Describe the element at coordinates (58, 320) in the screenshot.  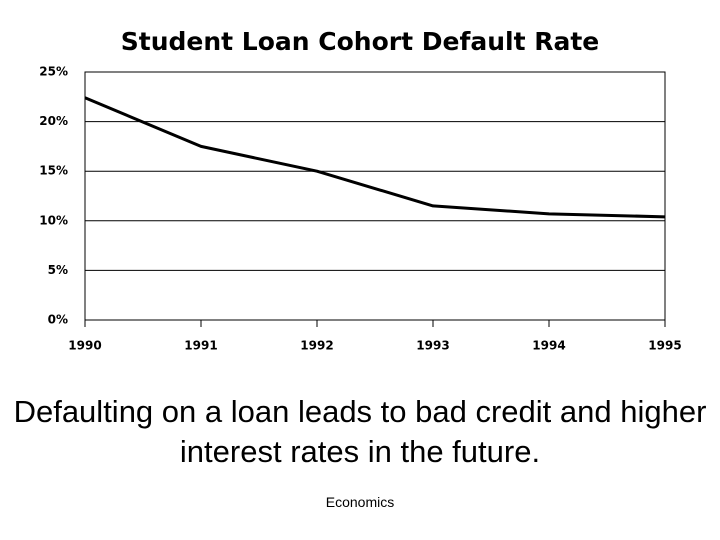
I see `y-tick-label: 0%` at that location.